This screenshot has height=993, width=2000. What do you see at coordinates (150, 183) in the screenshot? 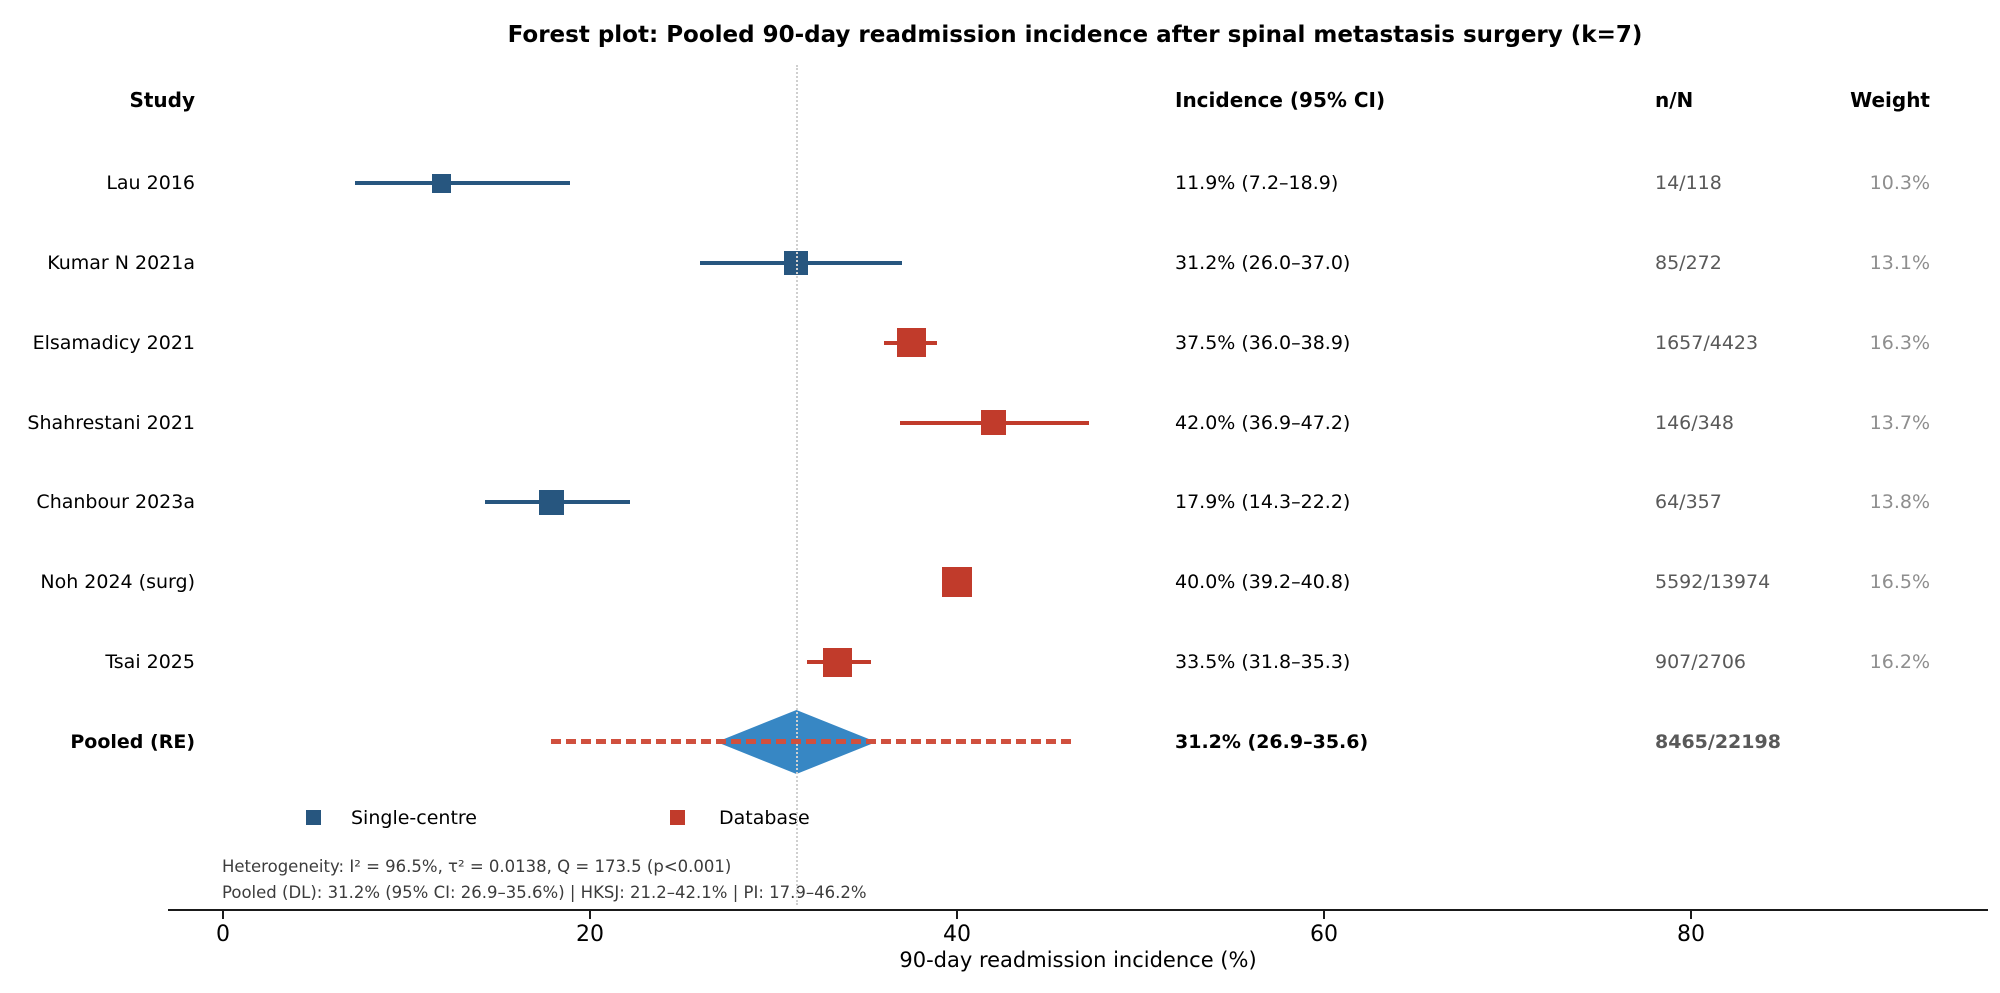
I see `study-label: Lau 2016` at bounding box center [150, 183].